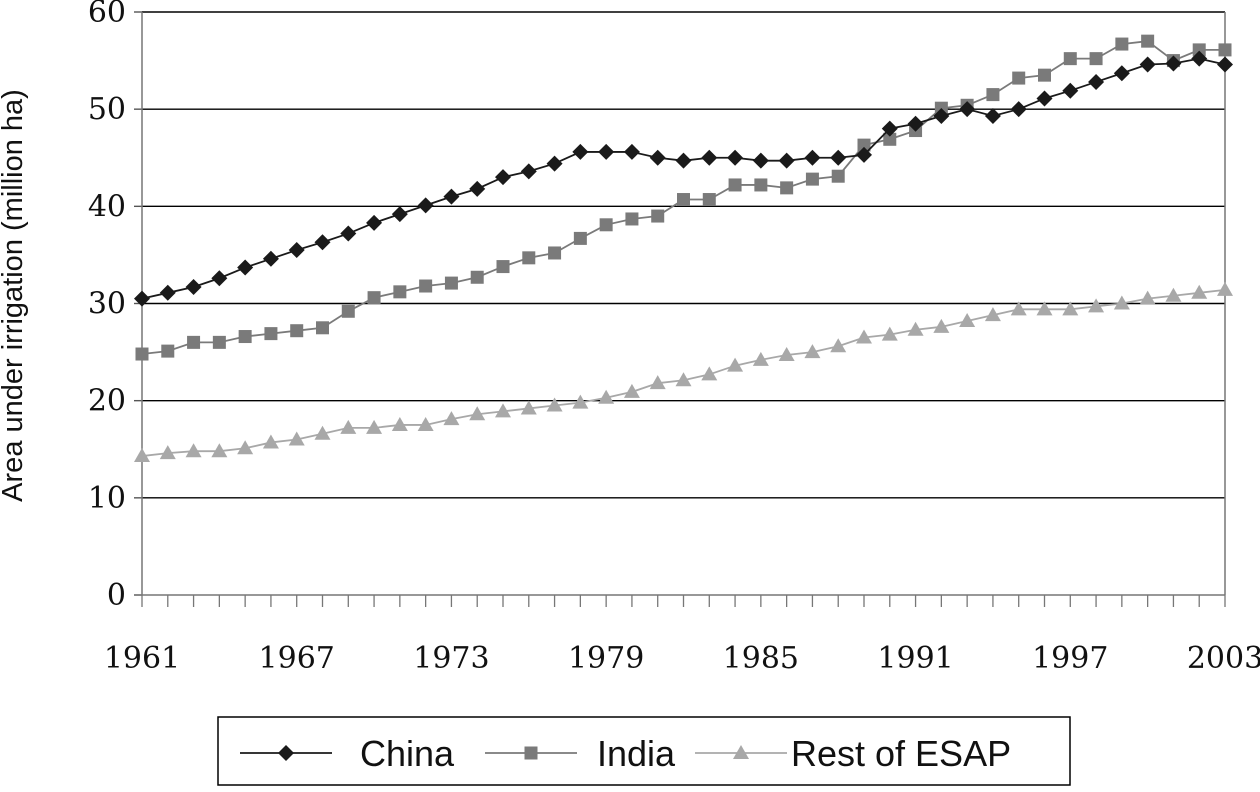 The width and height of the screenshot is (1260, 792). Describe the element at coordinates (636, 753) in the screenshot. I see `legend-label: India` at that location.